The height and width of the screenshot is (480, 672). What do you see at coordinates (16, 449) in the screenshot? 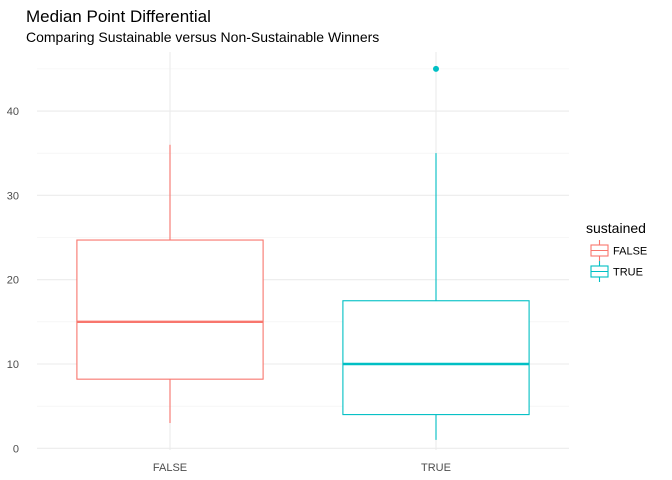
I see `y-tick-label: 0` at bounding box center [16, 449].